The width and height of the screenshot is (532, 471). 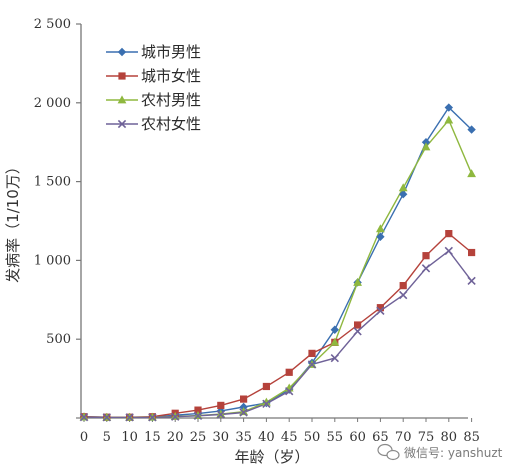 I want to click on x-tick-label: 35, so click(x=243, y=437).